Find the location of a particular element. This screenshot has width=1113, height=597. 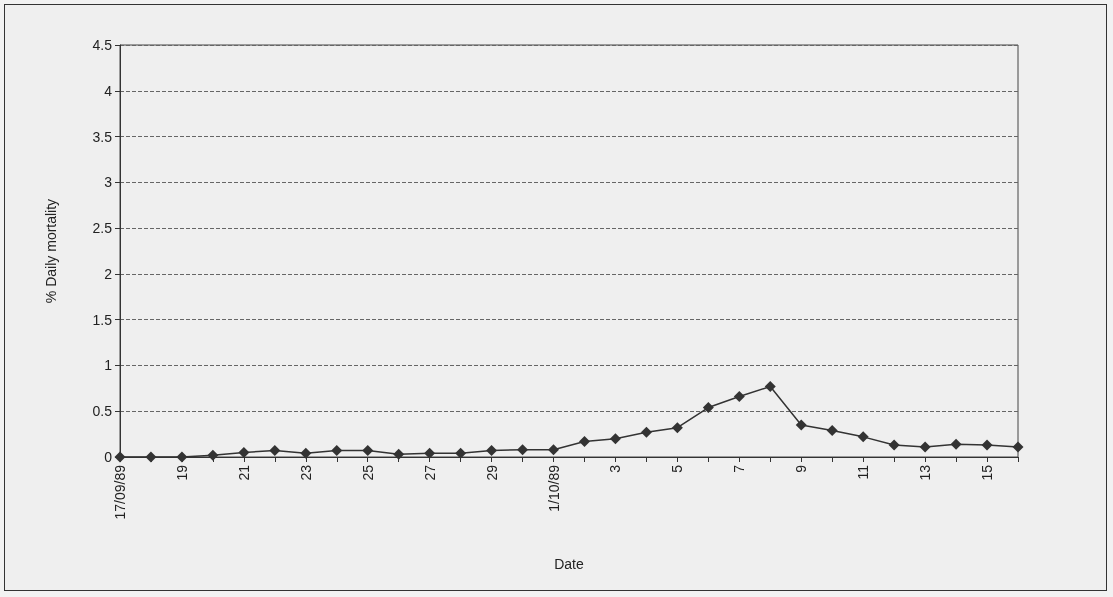

x-tick-label: 13 is located at coordinates (925, 472).